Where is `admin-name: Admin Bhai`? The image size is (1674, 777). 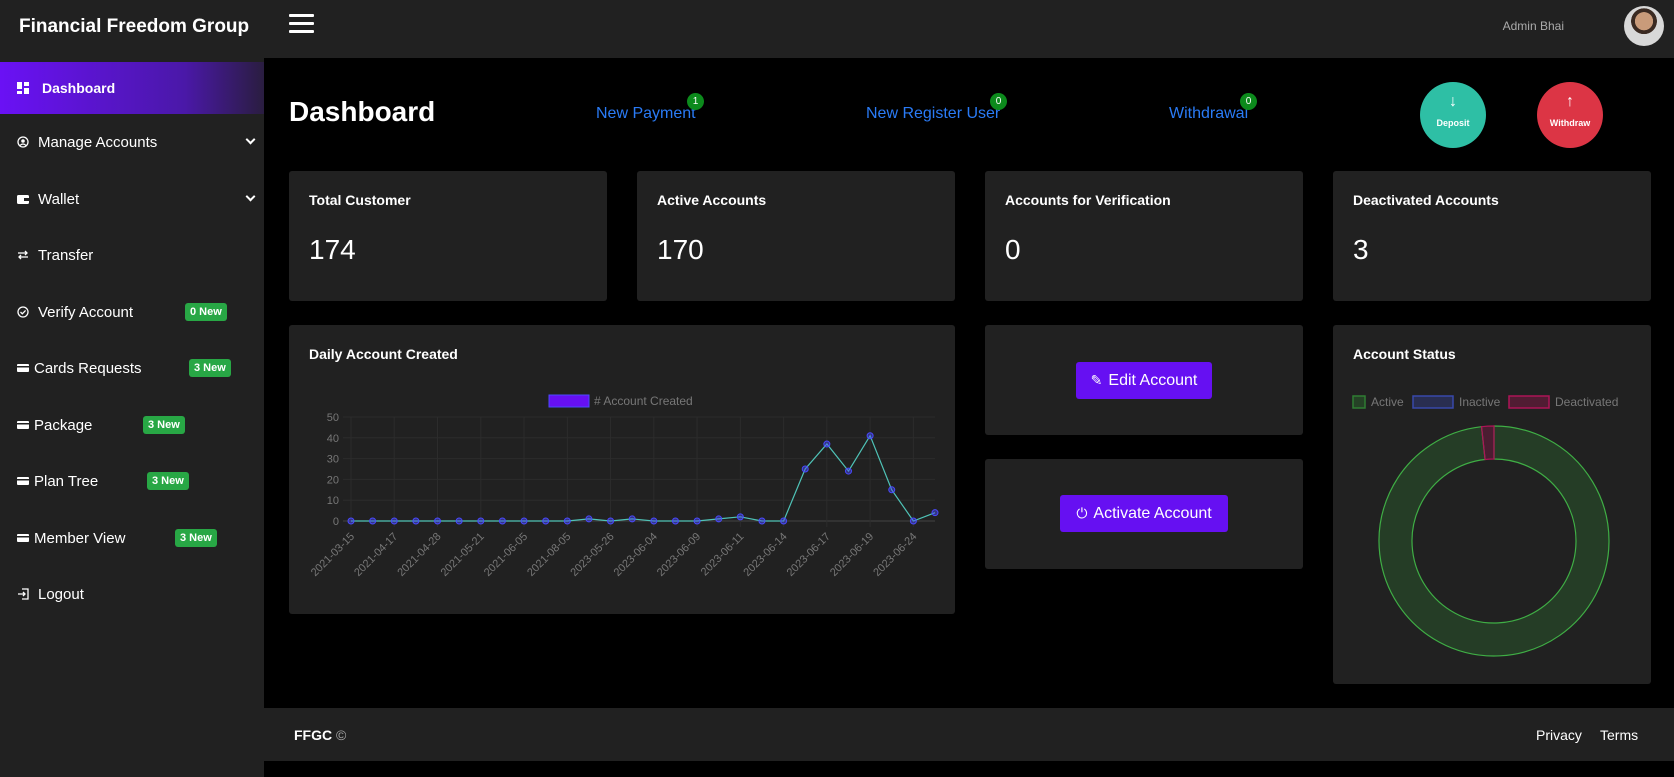
admin-name: Admin Bhai is located at coordinates (1533, 26).